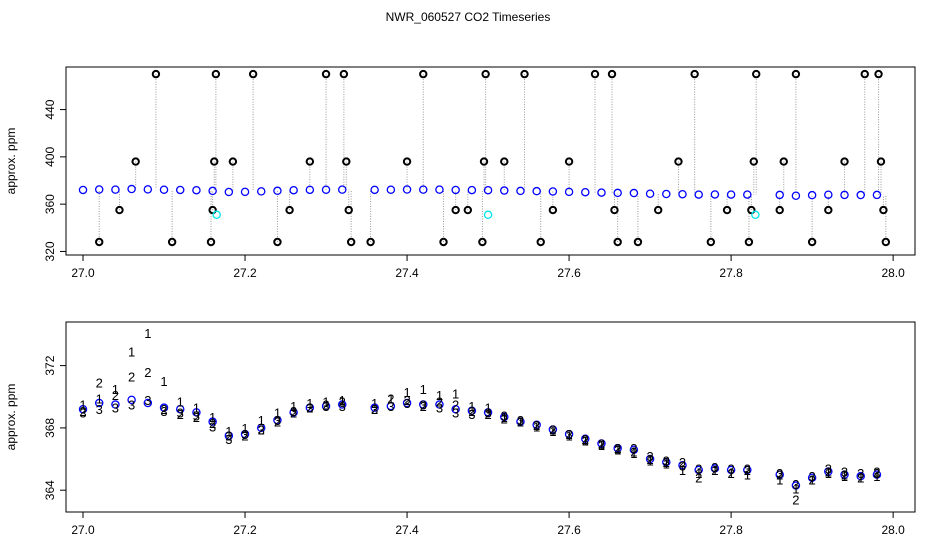 The width and height of the screenshot is (936, 540). I want to click on y-tick-label: 440, so click(50, 109).